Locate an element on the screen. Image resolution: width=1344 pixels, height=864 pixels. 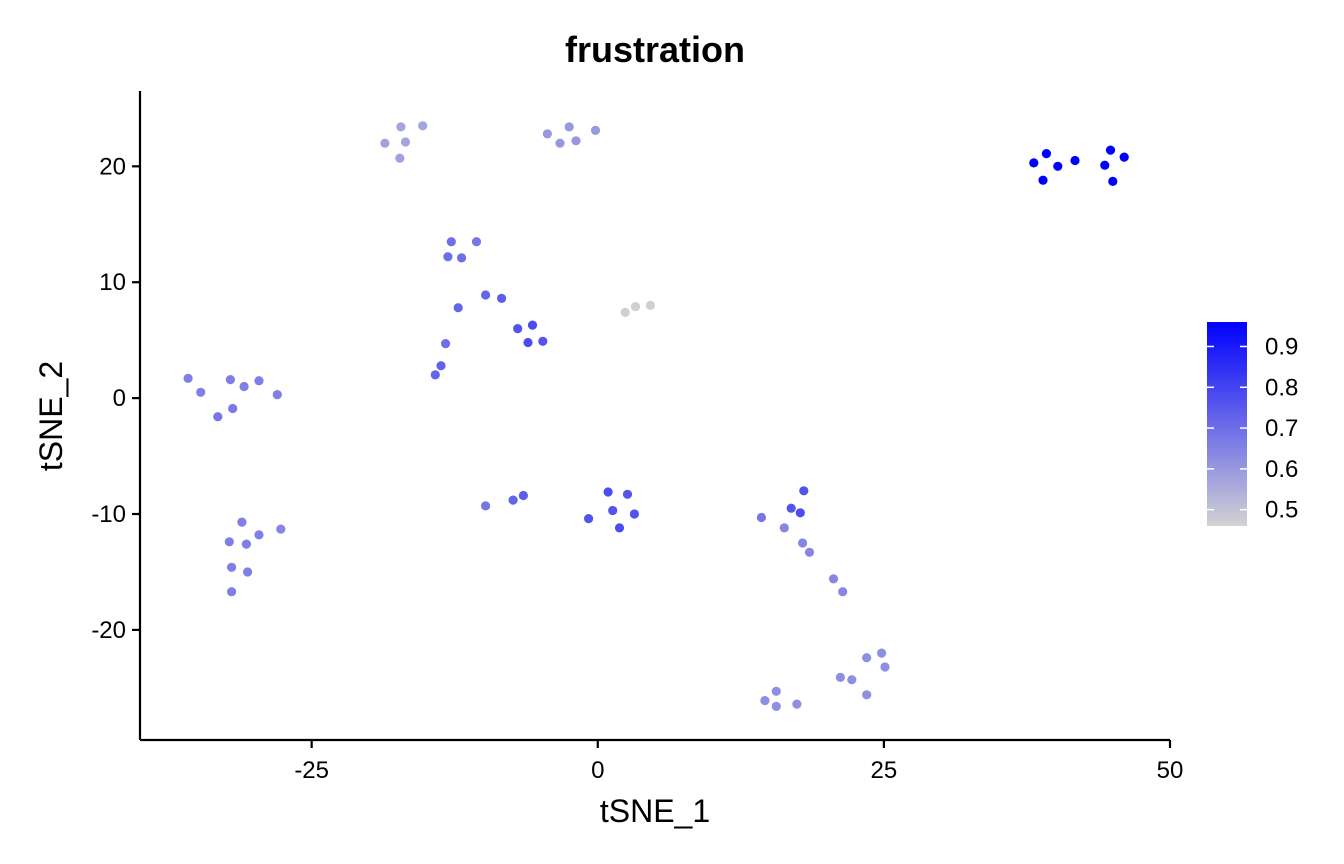
legend-tick-label: 0.8 is located at coordinates (1281, 387).